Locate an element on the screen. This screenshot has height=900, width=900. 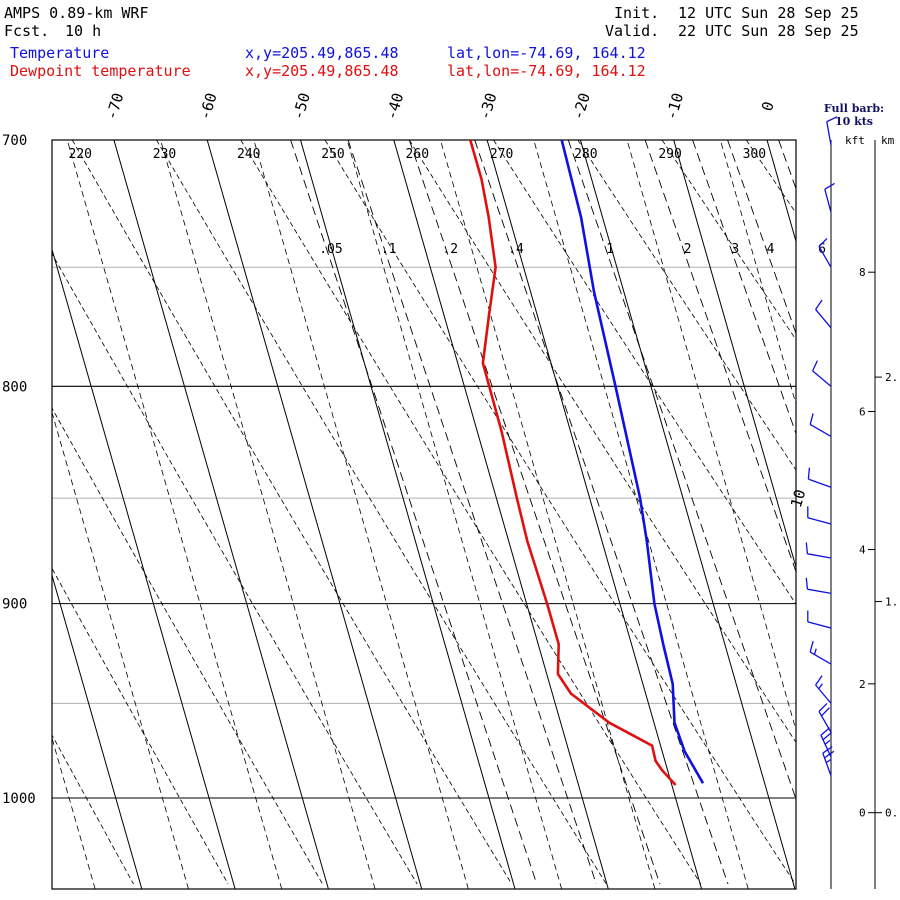
km-unit-label: km is located at coordinates (888, 140).